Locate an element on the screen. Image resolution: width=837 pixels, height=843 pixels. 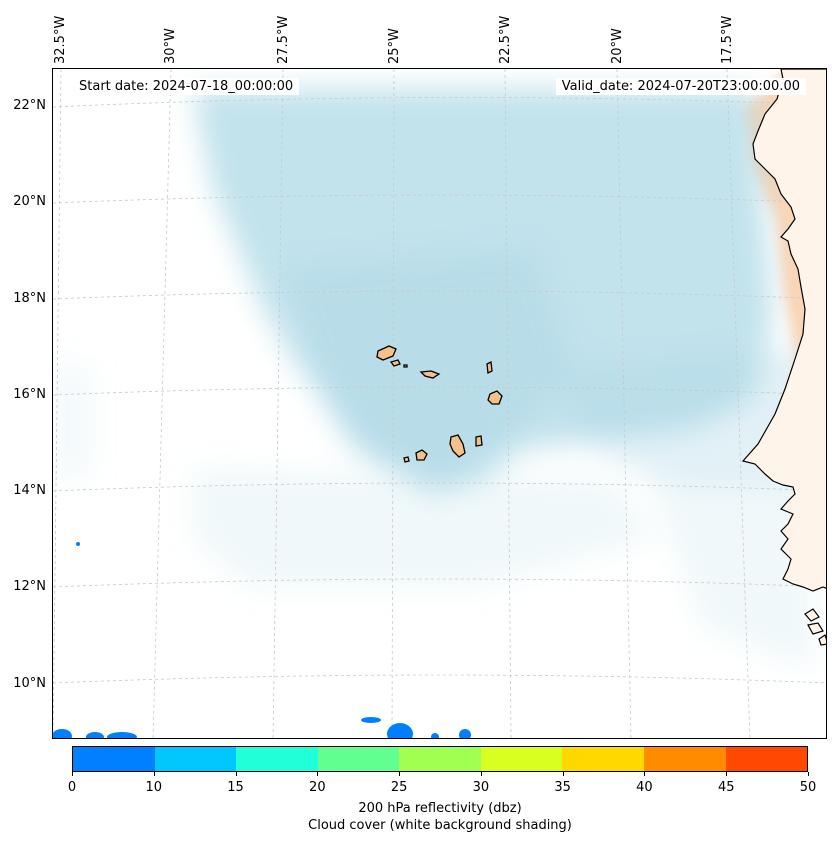
island-santo-antao is located at coordinates (386, 353).